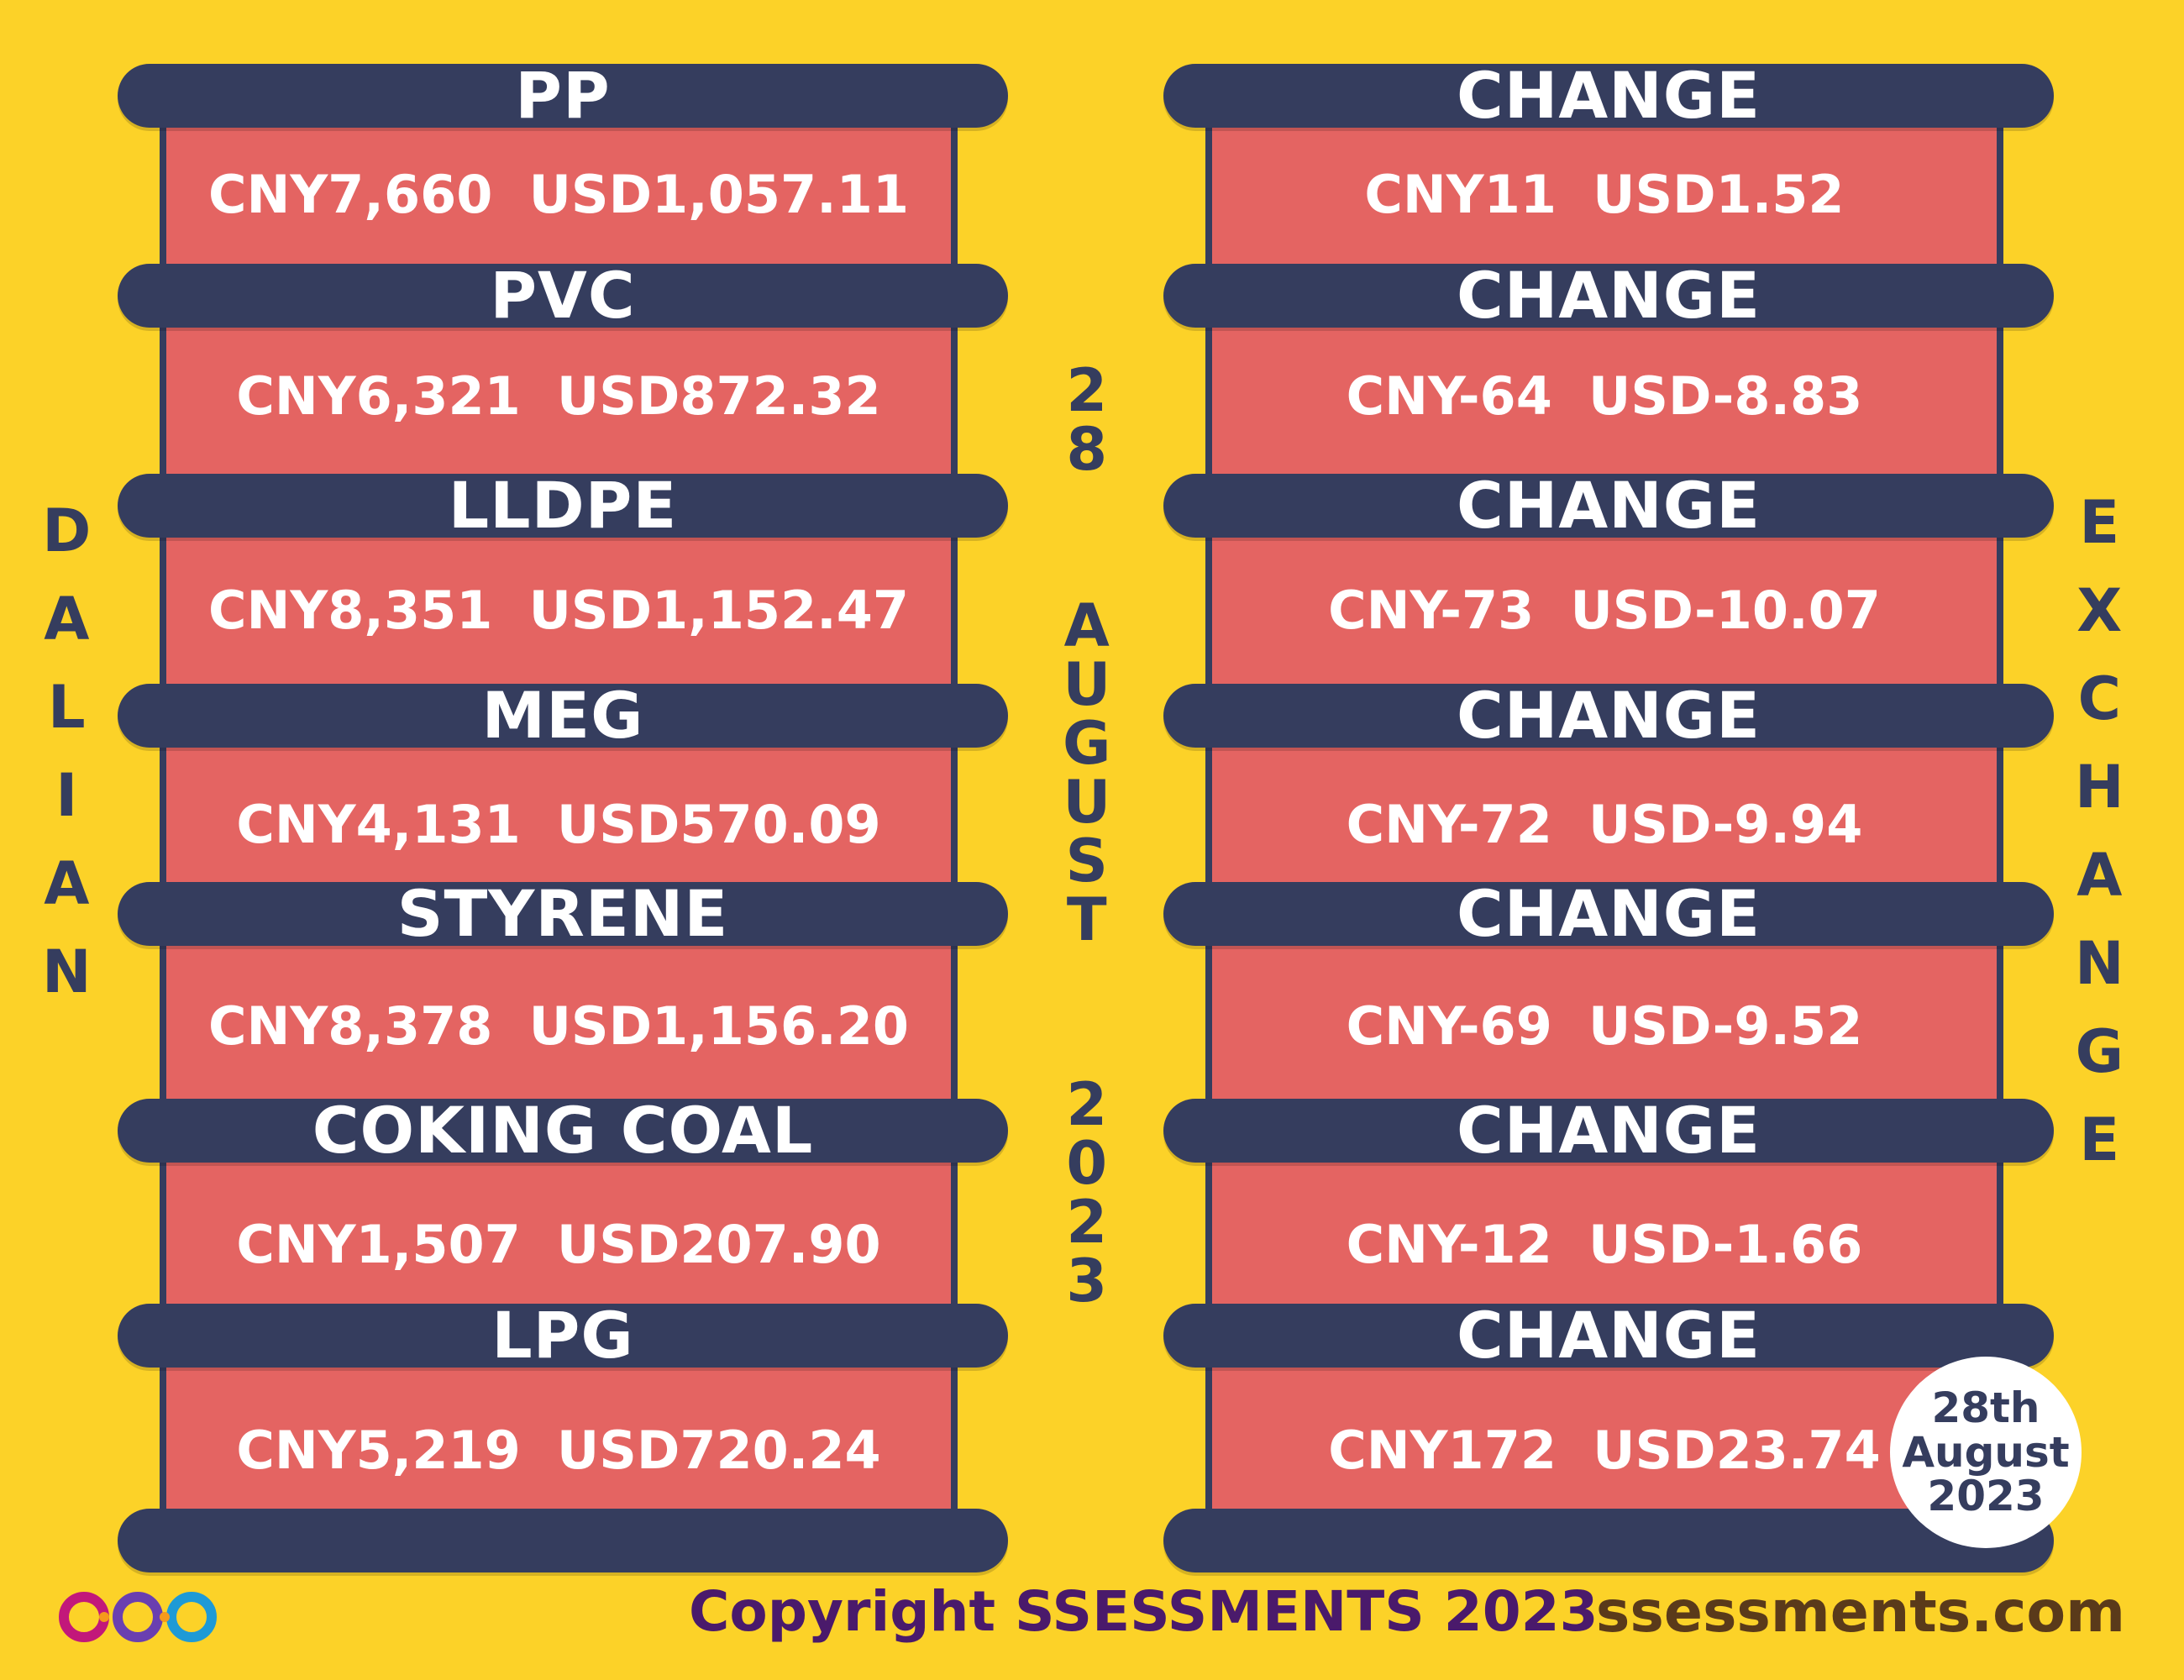  I want to click on exchange-letter: G, so click(2099, 1051).